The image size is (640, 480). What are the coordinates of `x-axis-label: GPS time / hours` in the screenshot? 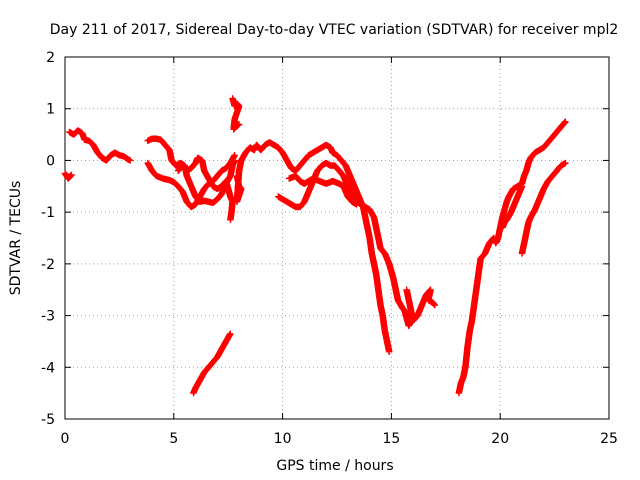 It's located at (334, 466).